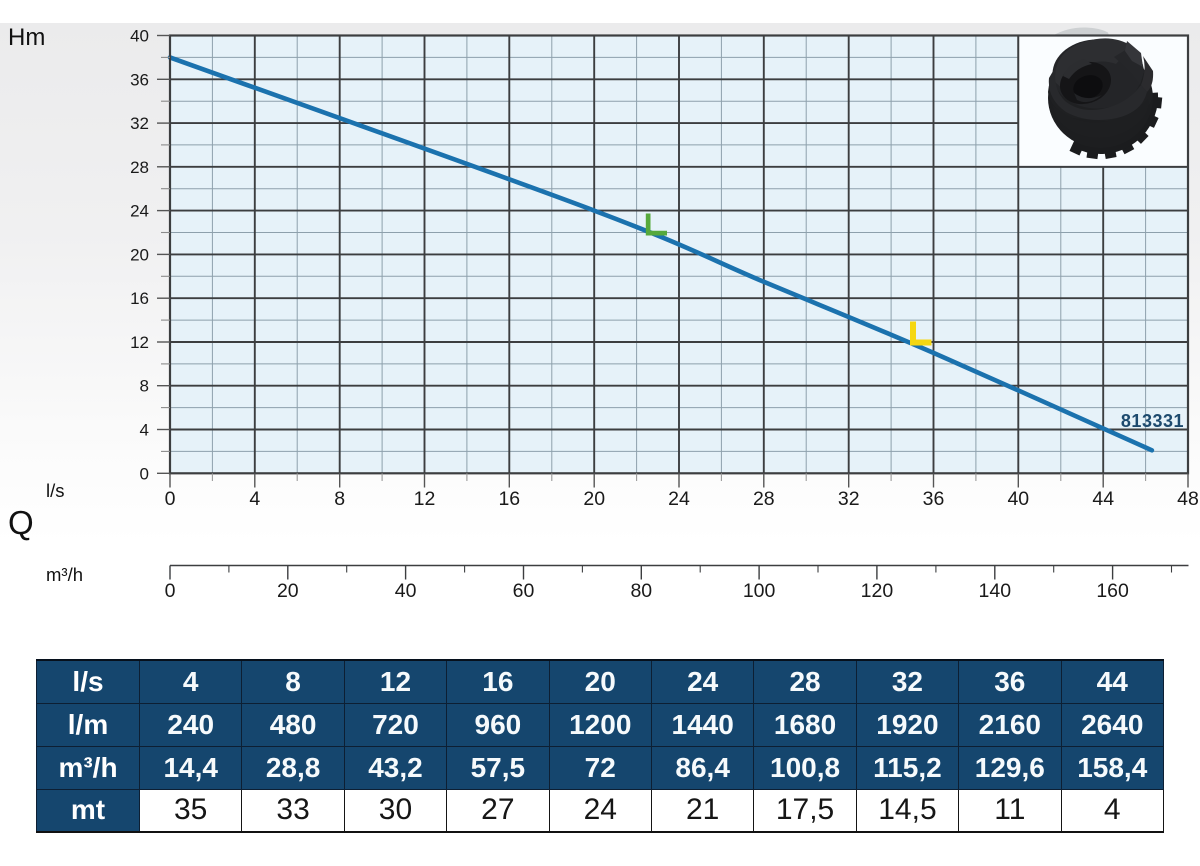  Describe the element at coordinates (641, 591) in the screenshot. I see `svg-text: 80` at that location.